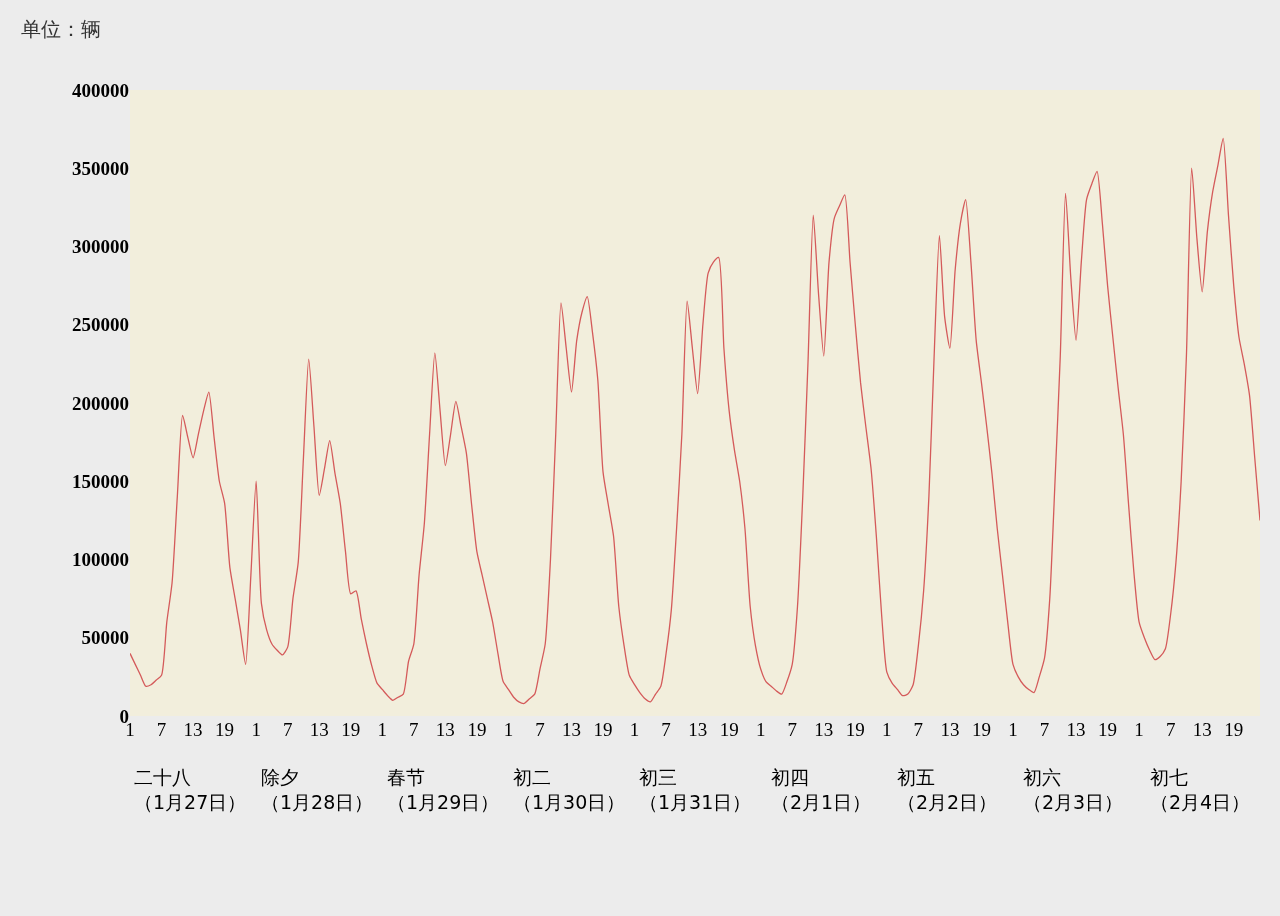 Image resolution: width=1280 pixels, height=916 pixels. What do you see at coordinates (124, 716) in the screenshot?
I see `y-tick-label: 0` at bounding box center [124, 716].